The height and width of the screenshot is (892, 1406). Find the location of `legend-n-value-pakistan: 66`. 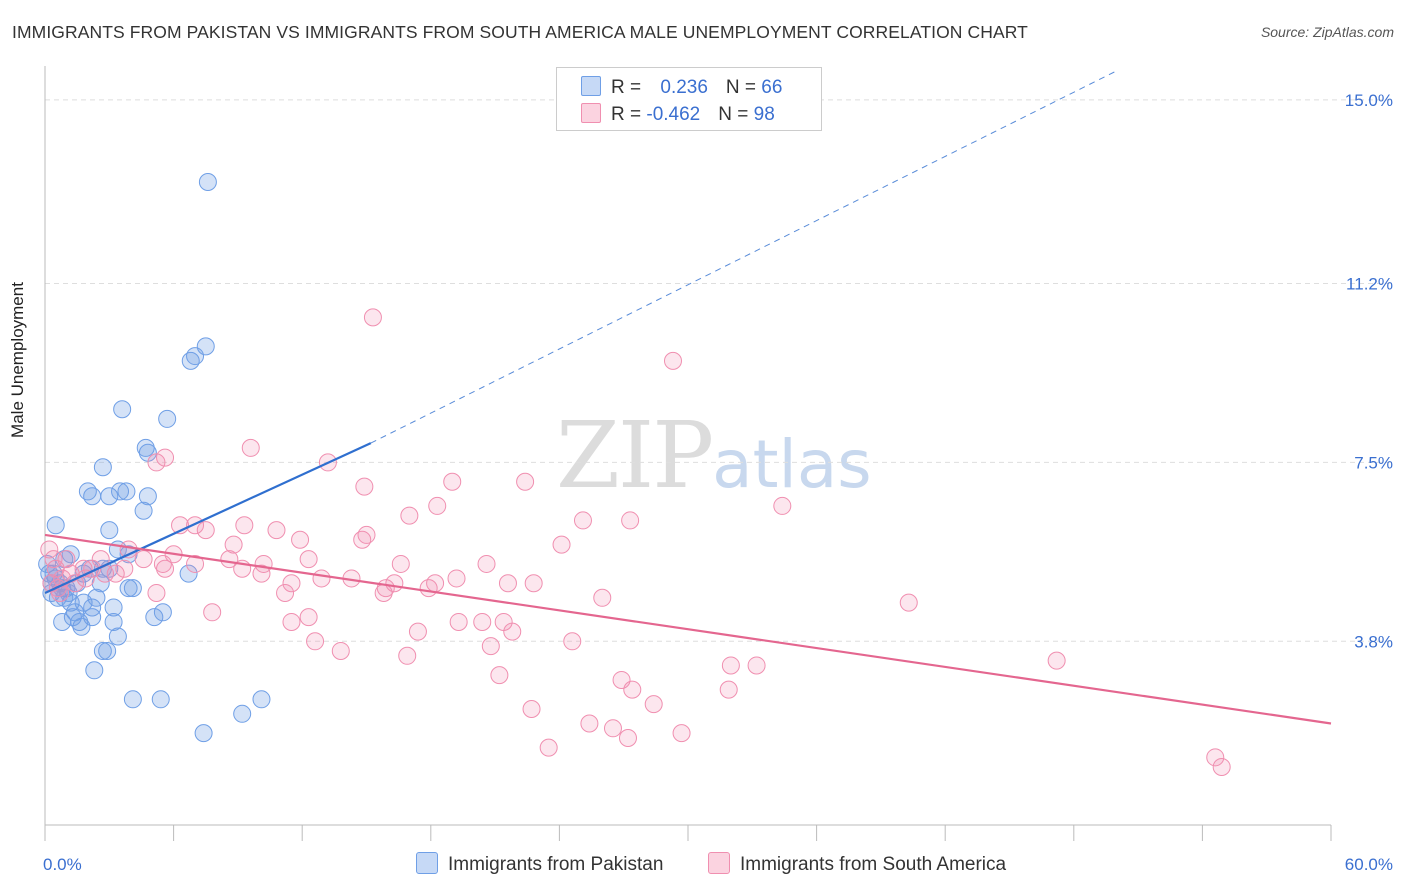

legend-n-value-pakistan: 66 is located at coordinates (772, 87).